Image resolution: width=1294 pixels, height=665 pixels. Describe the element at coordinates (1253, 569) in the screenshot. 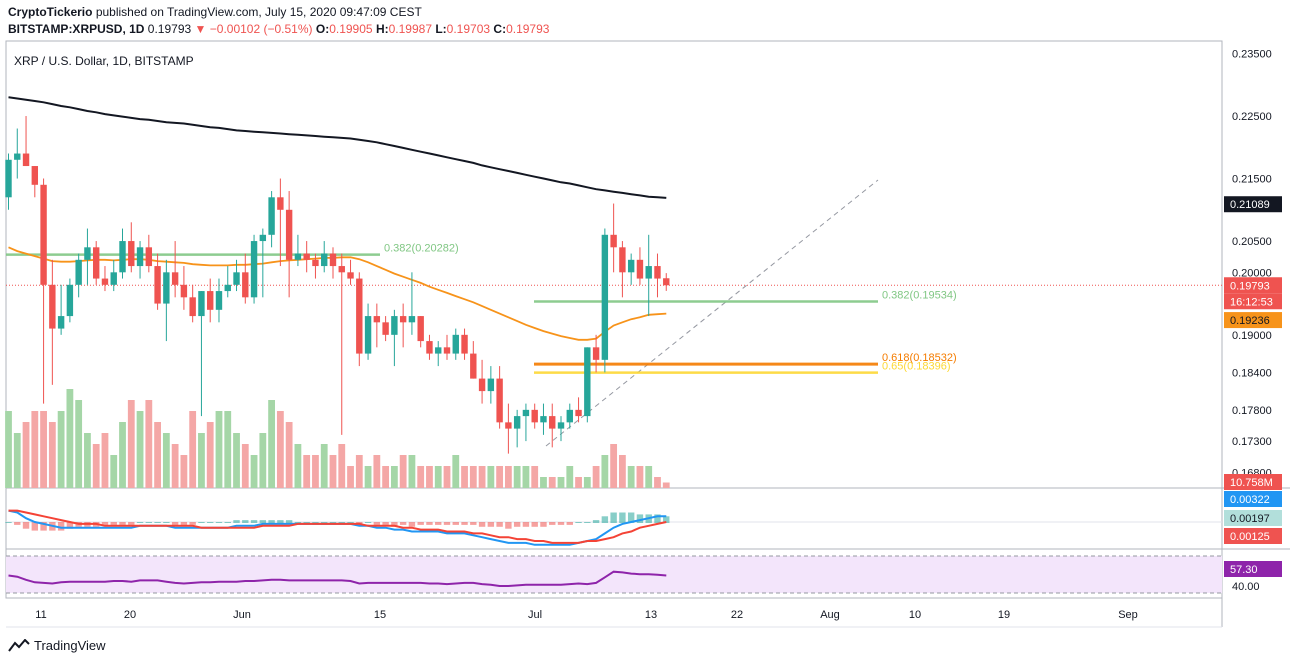

I see `rsi-badge-bg` at that location.